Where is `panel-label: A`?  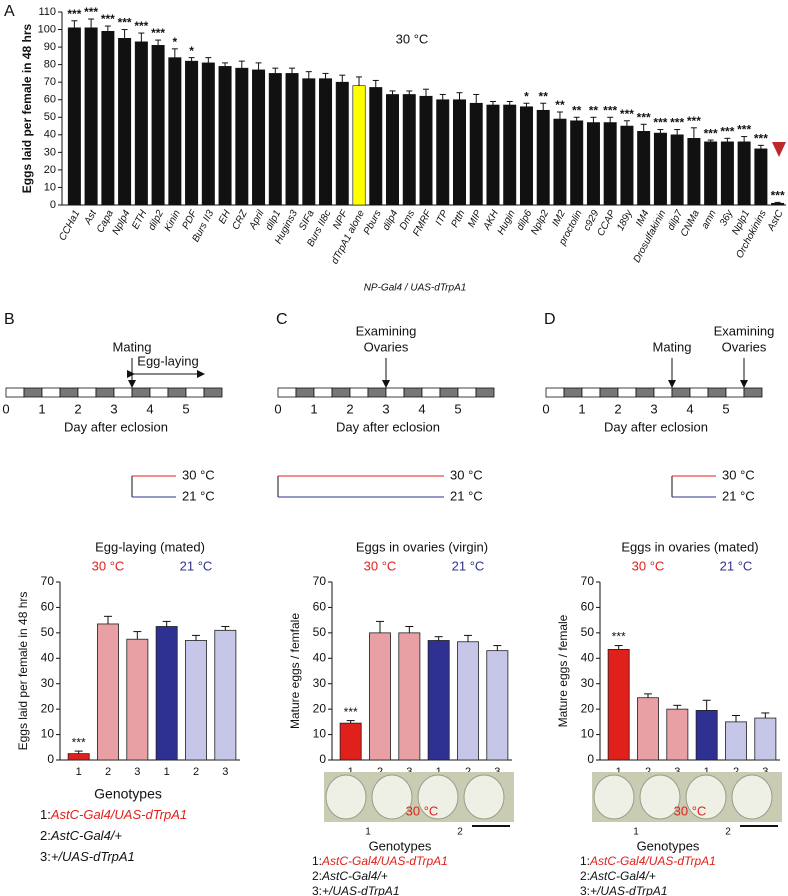 panel-label: A is located at coordinates (9, 11).